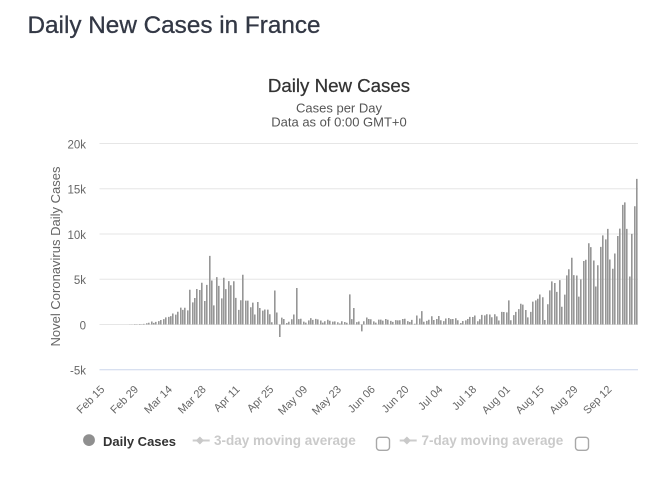 The height and width of the screenshot is (498, 654). Describe the element at coordinates (78, 372) in the screenshot. I see `svg-text: -5k` at that location.